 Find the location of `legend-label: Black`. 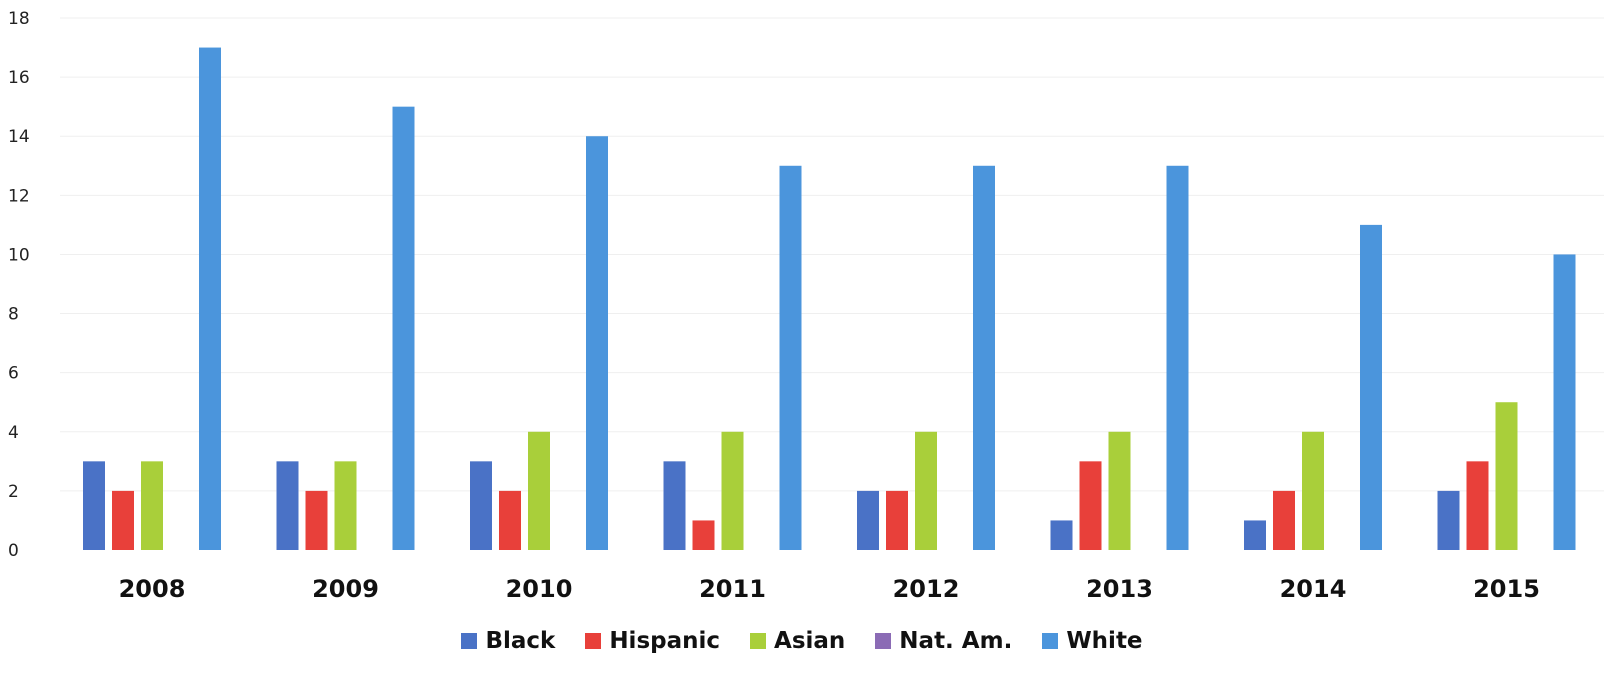

legend-label: Black is located at coordinates (520, 641).